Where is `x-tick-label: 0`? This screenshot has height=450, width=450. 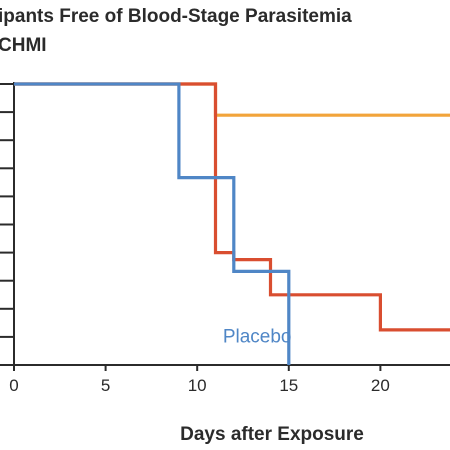 x-tick-label: 0 is located at coordinates (13, 385).